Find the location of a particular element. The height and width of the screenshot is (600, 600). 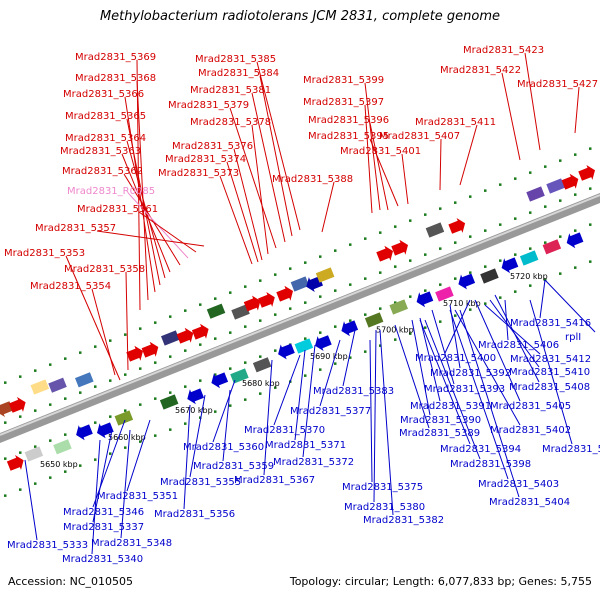

bottom-gene-label: Mrad2831_5405 is located at coordinates (530, 406).